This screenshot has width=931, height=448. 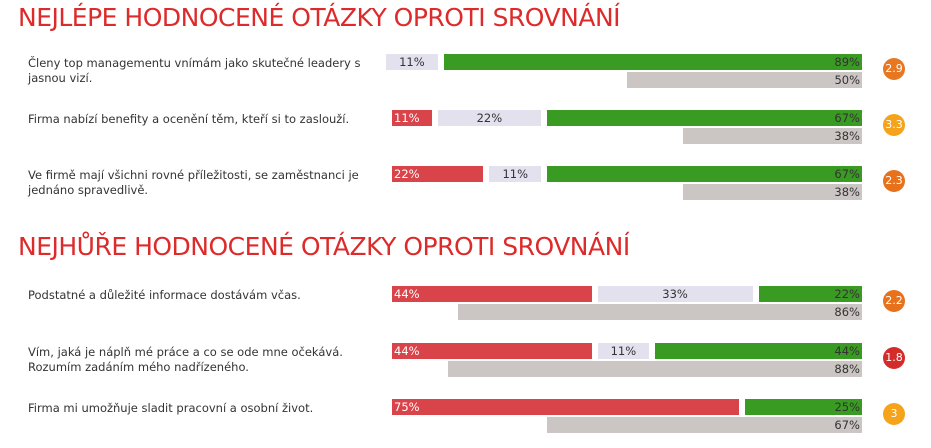 What do you see at coordinates (655, 369) in the screenshot?
I see `benchmark-bar: 88%` at bounding box center [655, 369].